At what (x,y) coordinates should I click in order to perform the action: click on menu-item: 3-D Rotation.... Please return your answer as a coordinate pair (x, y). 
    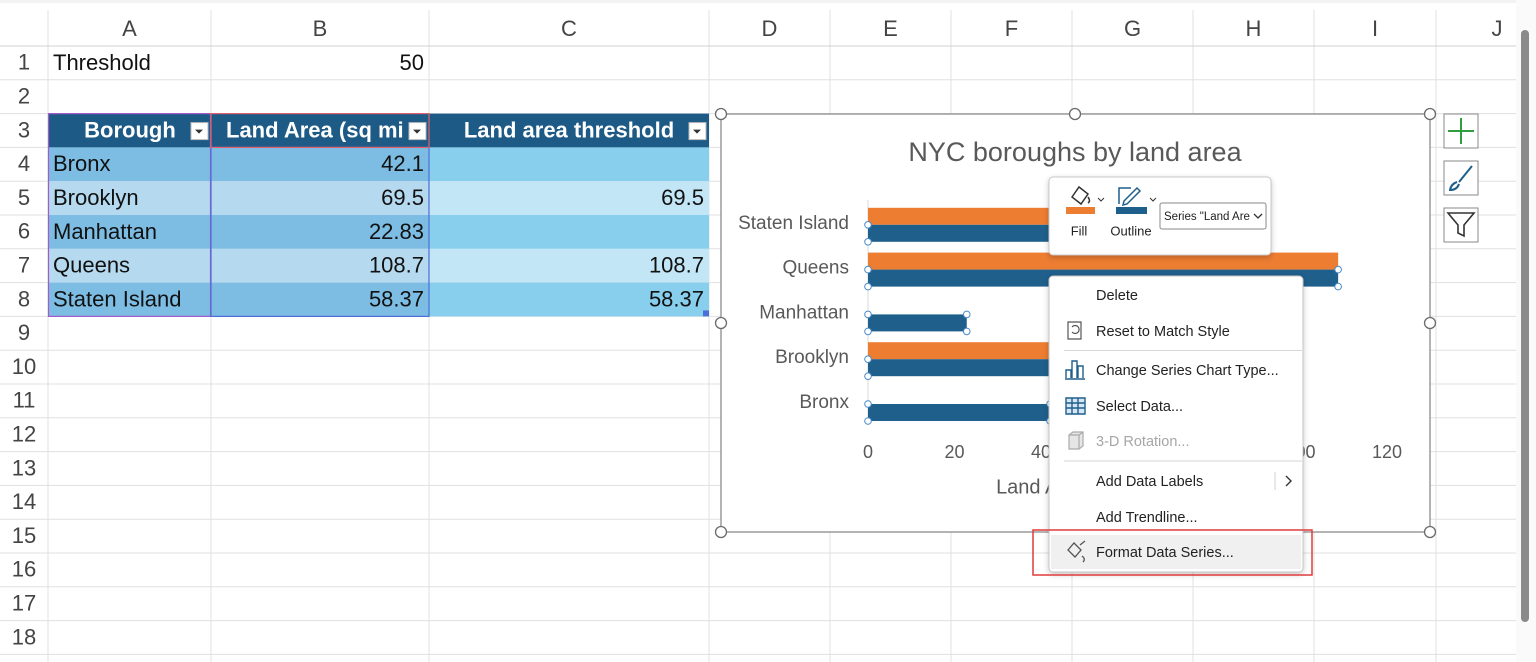
    Looking at the image, I should click on (1143, 442).